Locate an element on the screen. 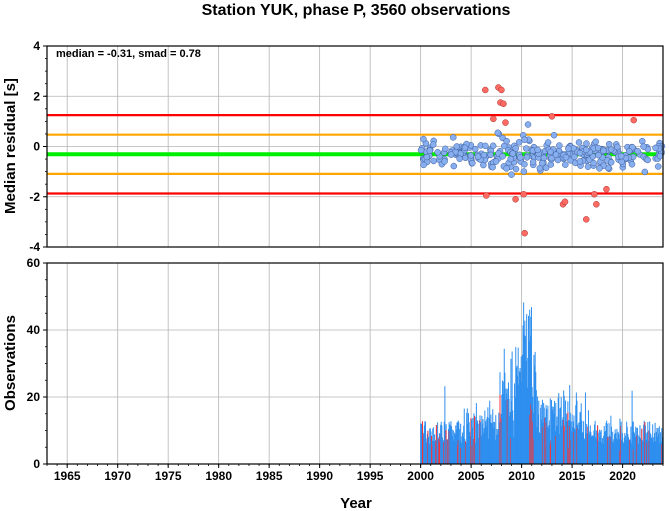 Image resolution: width=669 pixels, height=511 pixels. y-tick-label: 40 is located at coordinates (34, 330).